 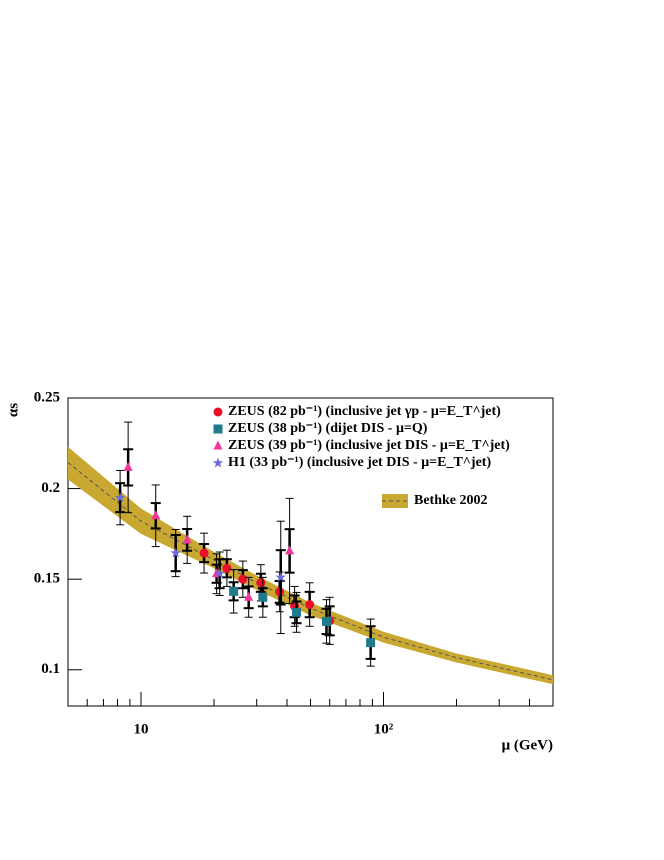 What do you see at coordinates (47, 579) in the screenshot?
I see `y-tick-label: 0.15` at bounding box center [47, 579].